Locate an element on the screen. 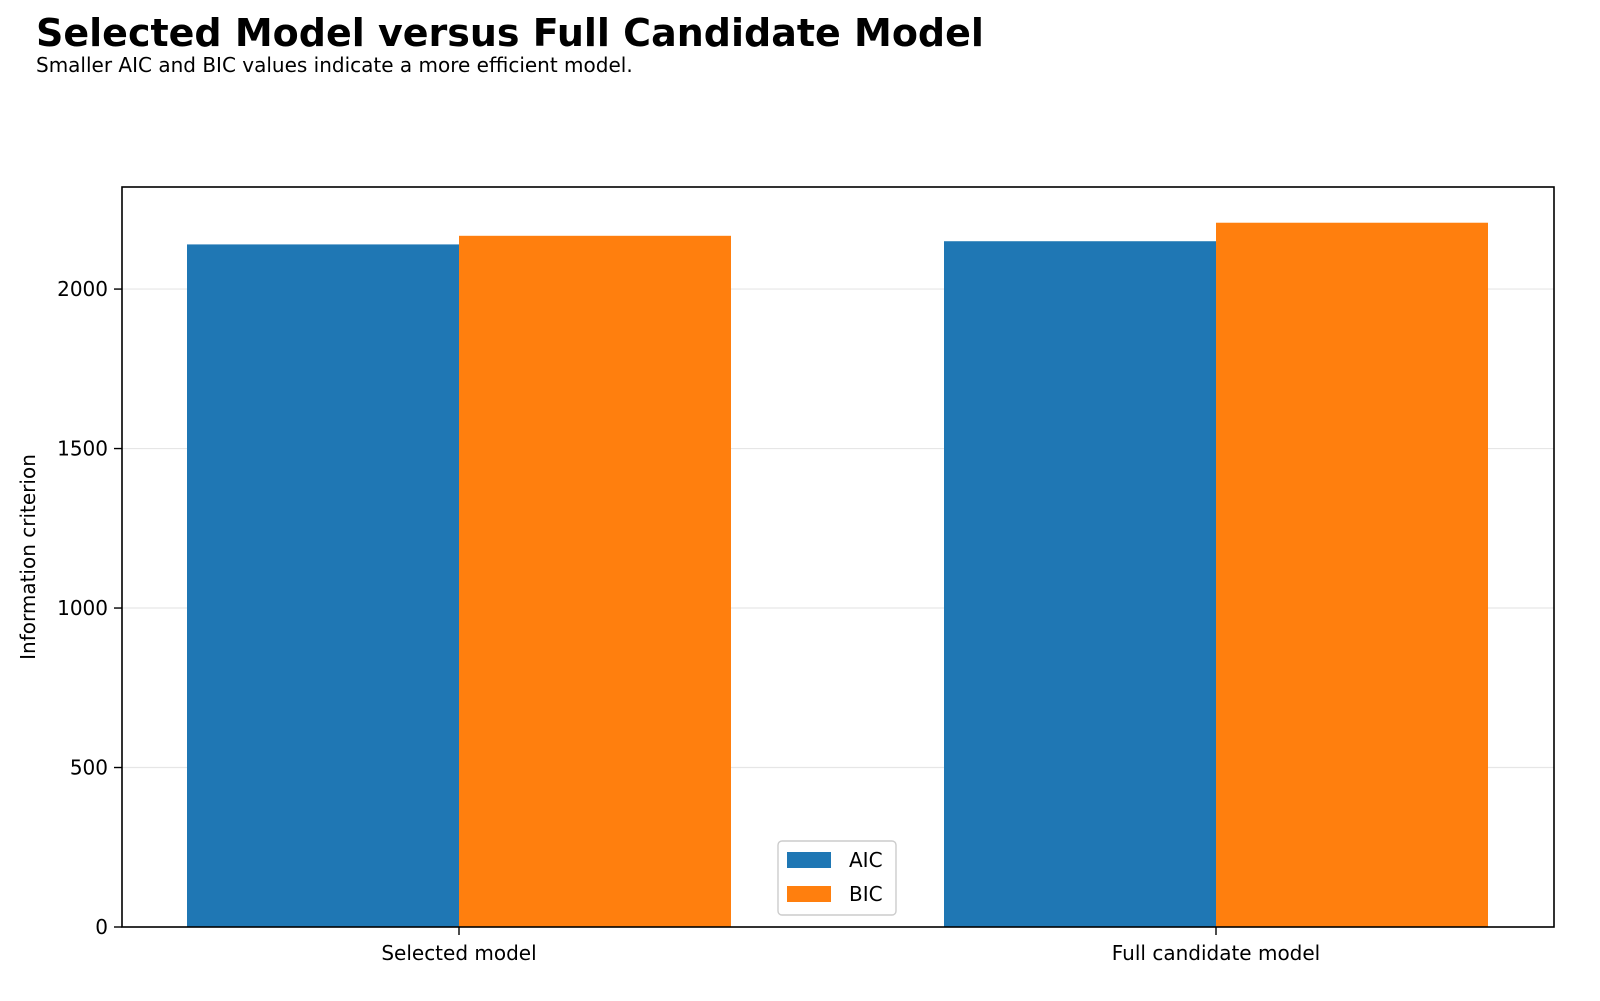 This screenshot has width=1600, height=1001. y-tick-label: 1500 is located at coordinates (82, 449).